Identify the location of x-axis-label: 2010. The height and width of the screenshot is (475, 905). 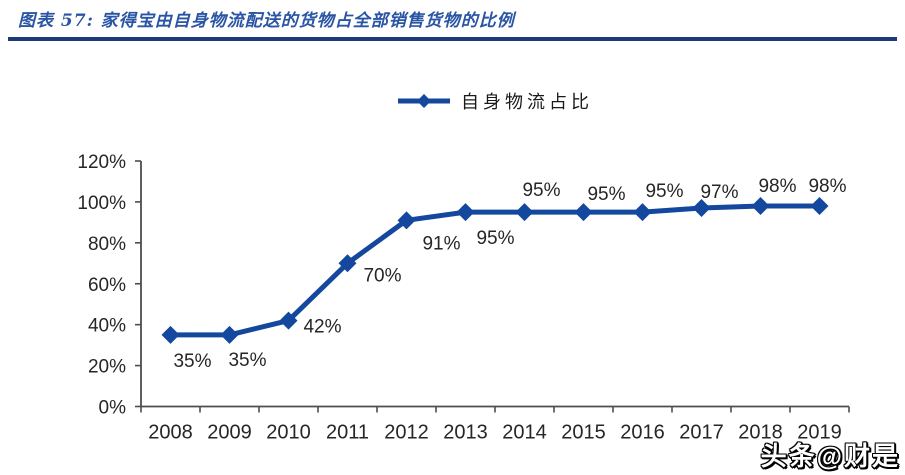
(288, 433).